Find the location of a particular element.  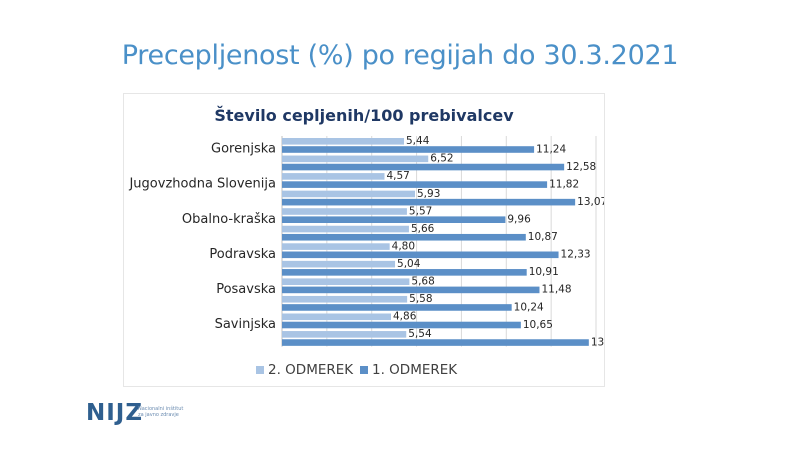

data-label: 10,65 is located at coordinates (538, 325).